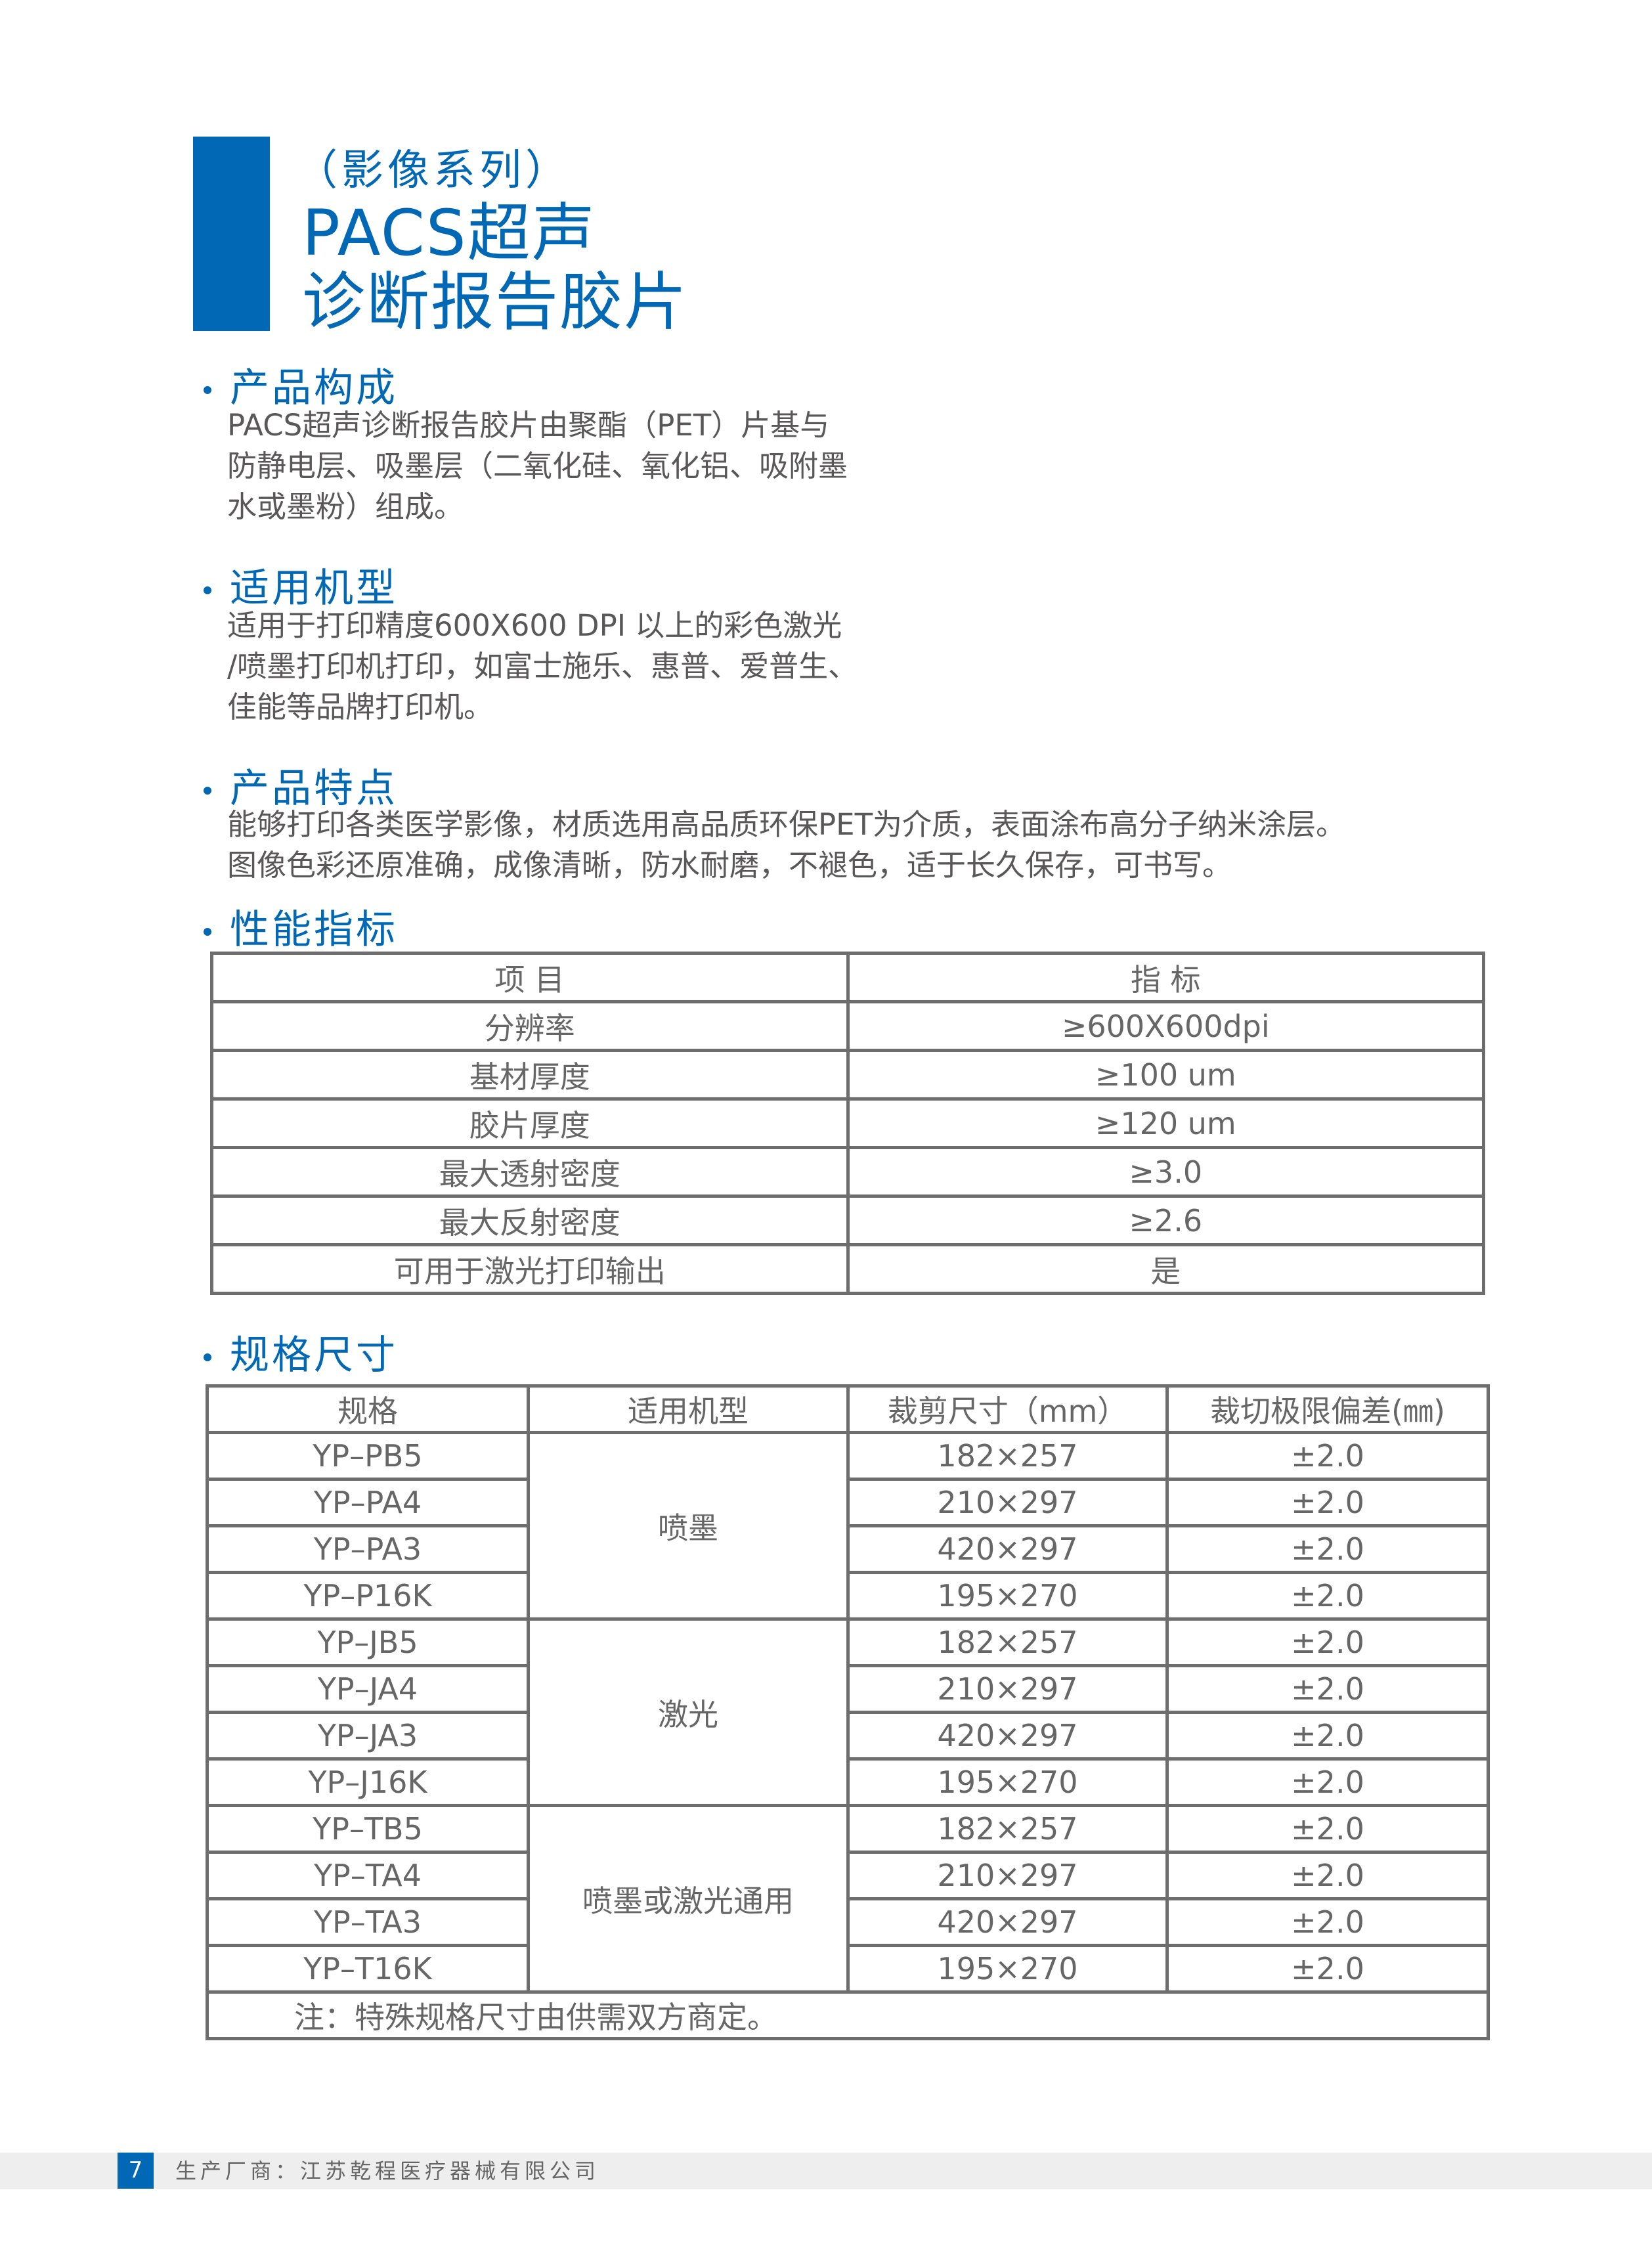 The height and width of the screenshot is (2257, 1652). I want to click on spec-code-cell: YP–TB5, so click(368, 1829).